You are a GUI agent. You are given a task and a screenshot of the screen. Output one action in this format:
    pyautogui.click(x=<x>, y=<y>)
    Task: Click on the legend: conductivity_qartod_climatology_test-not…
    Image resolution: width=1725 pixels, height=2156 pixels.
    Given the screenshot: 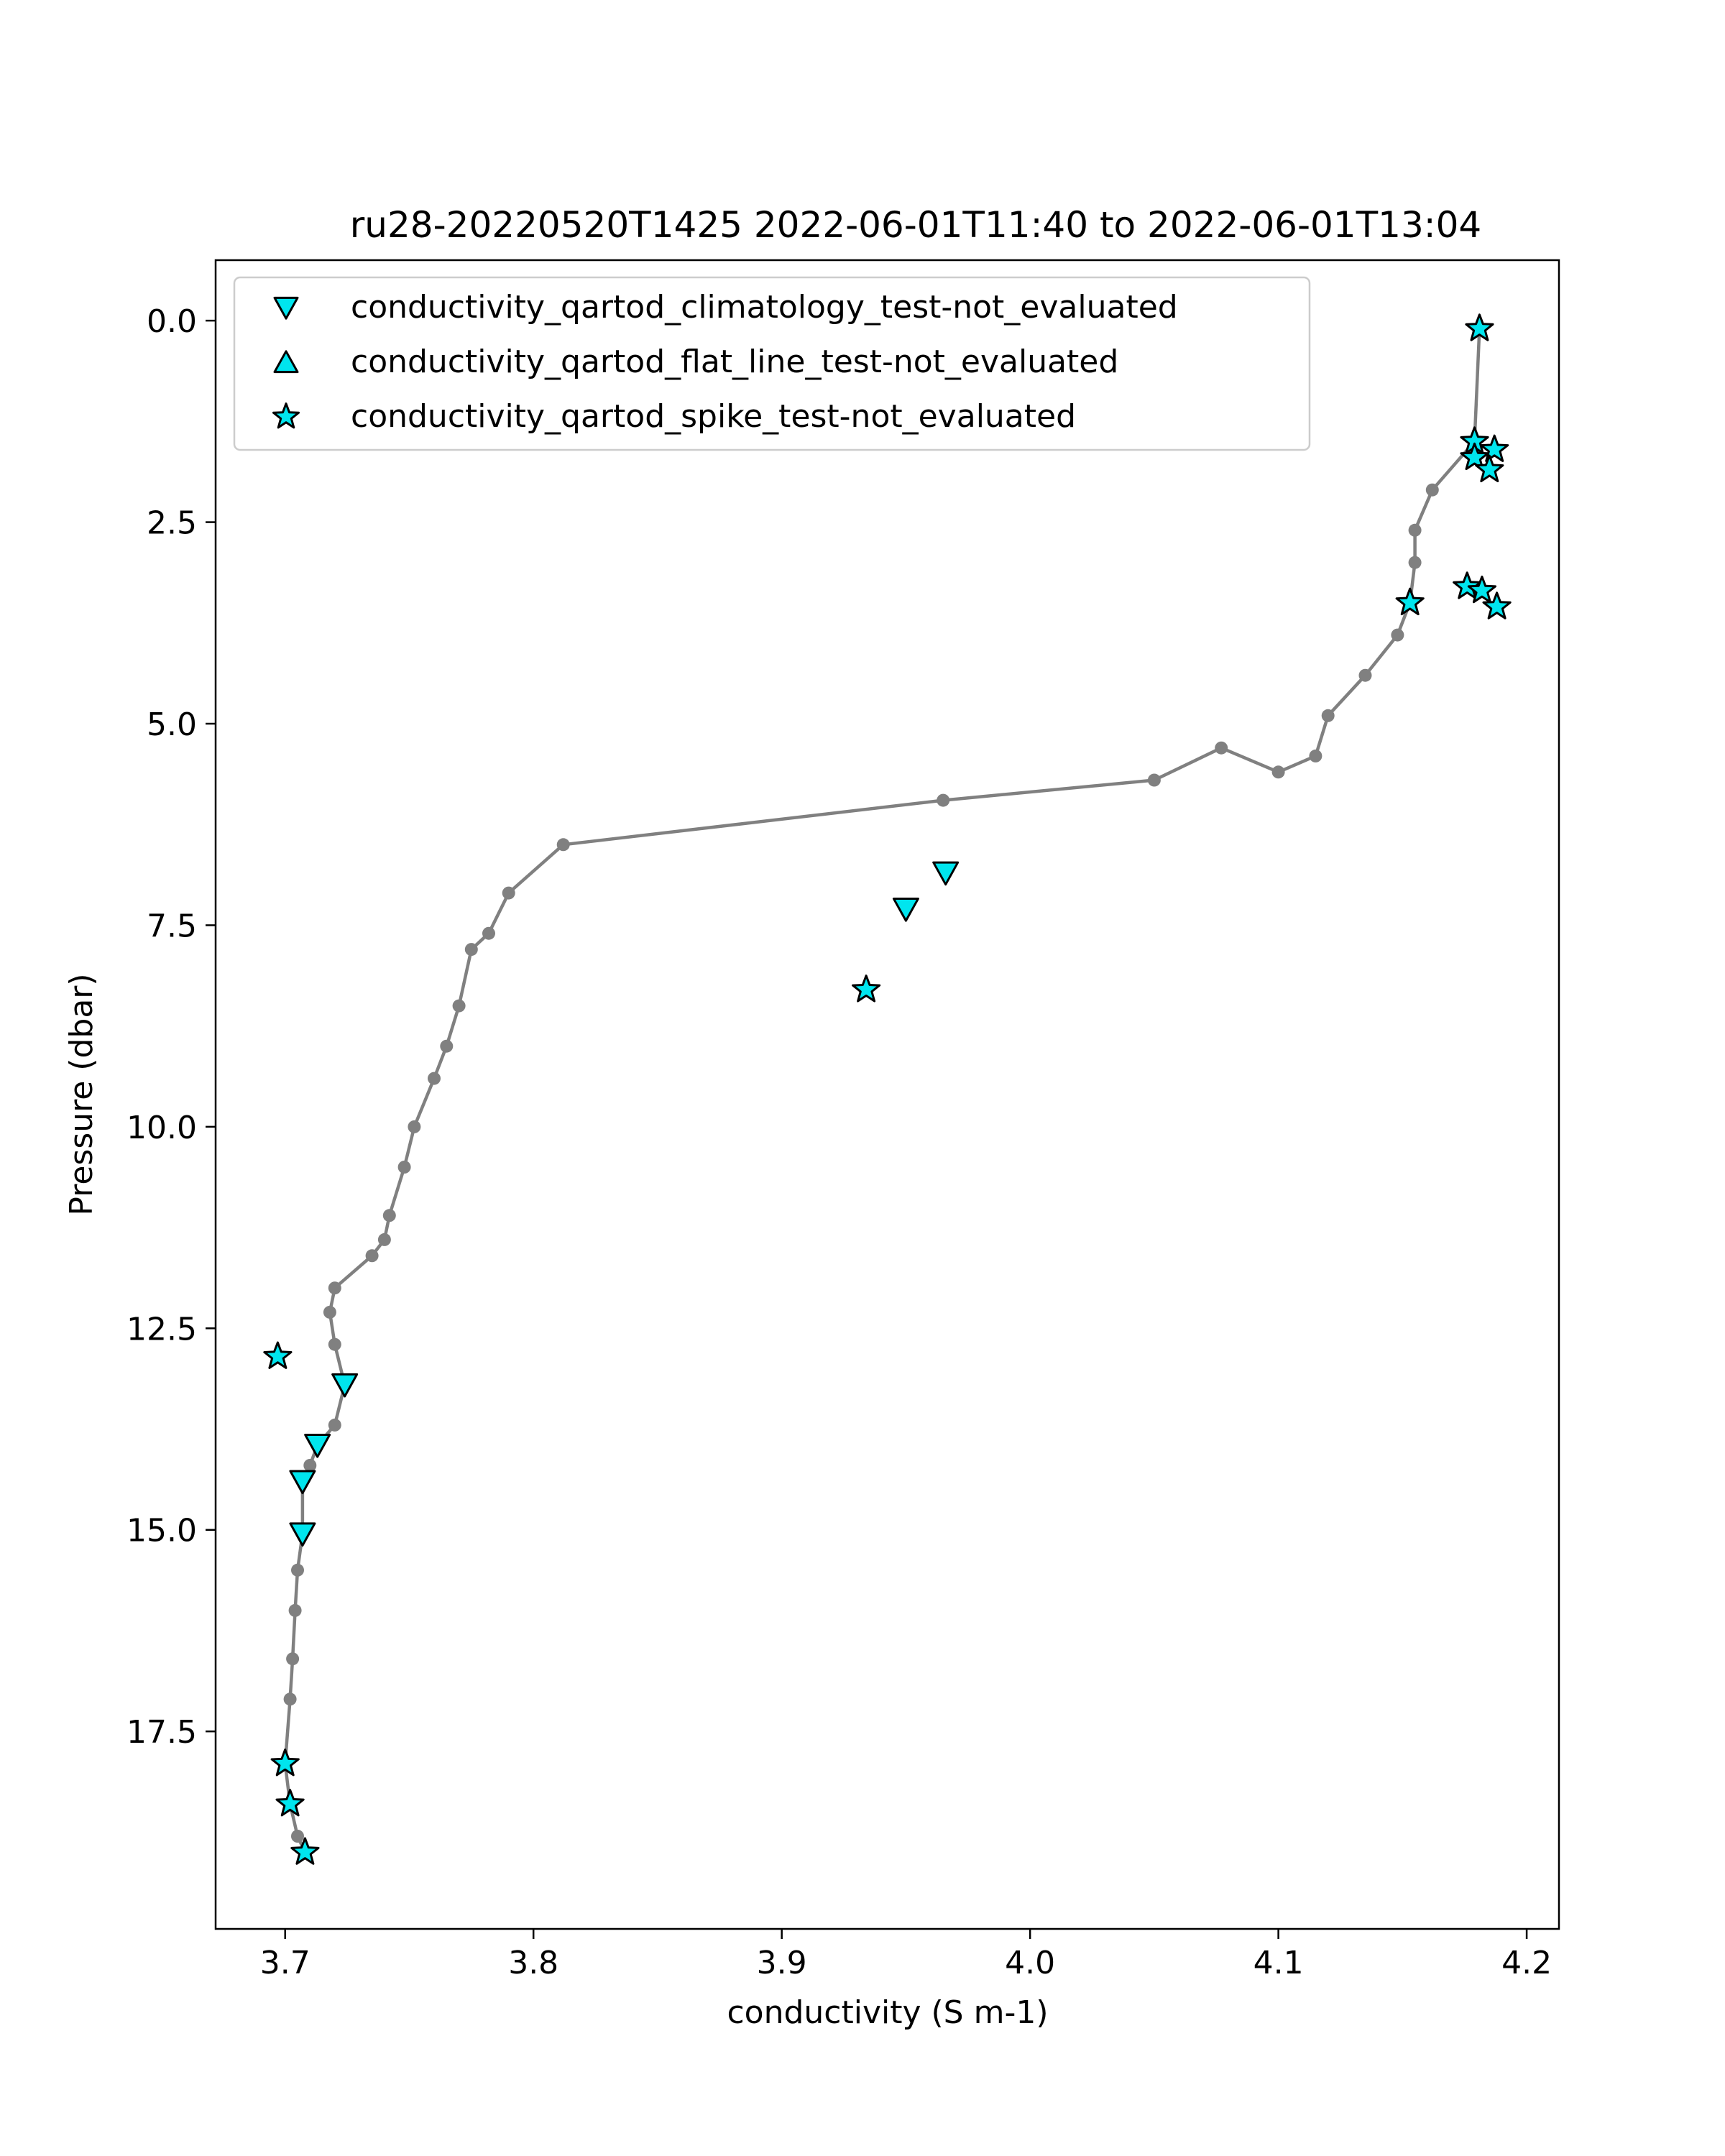 What is the action you would take?
    pyautogui.click(x=772, y=363)
    